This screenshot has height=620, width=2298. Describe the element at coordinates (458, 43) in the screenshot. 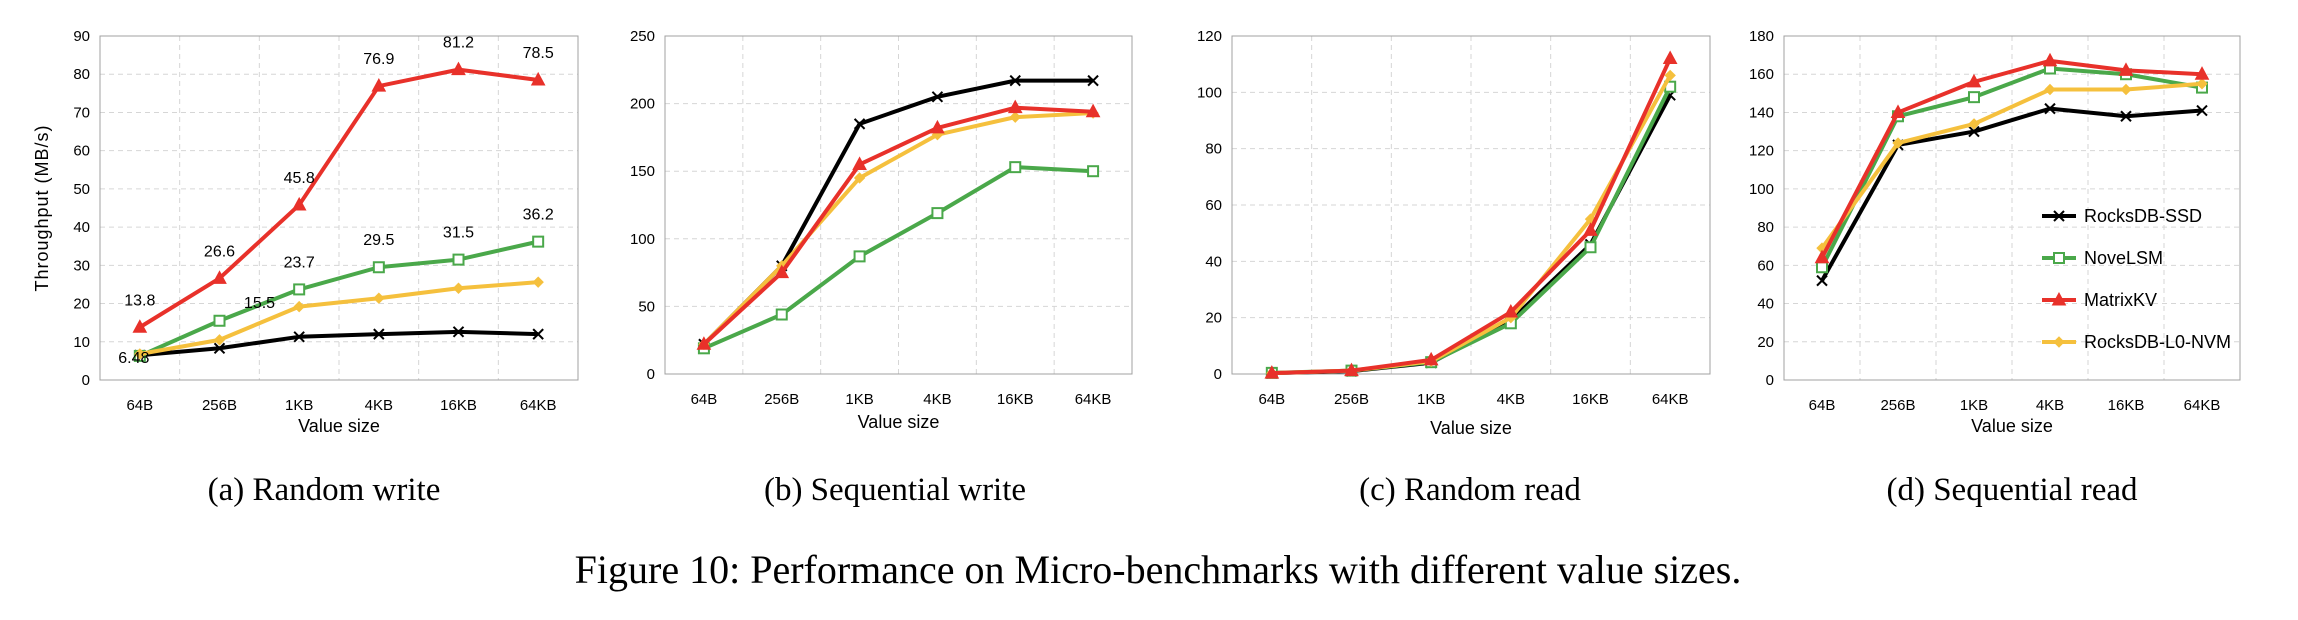

I see `data-label: 81.2` at that location.